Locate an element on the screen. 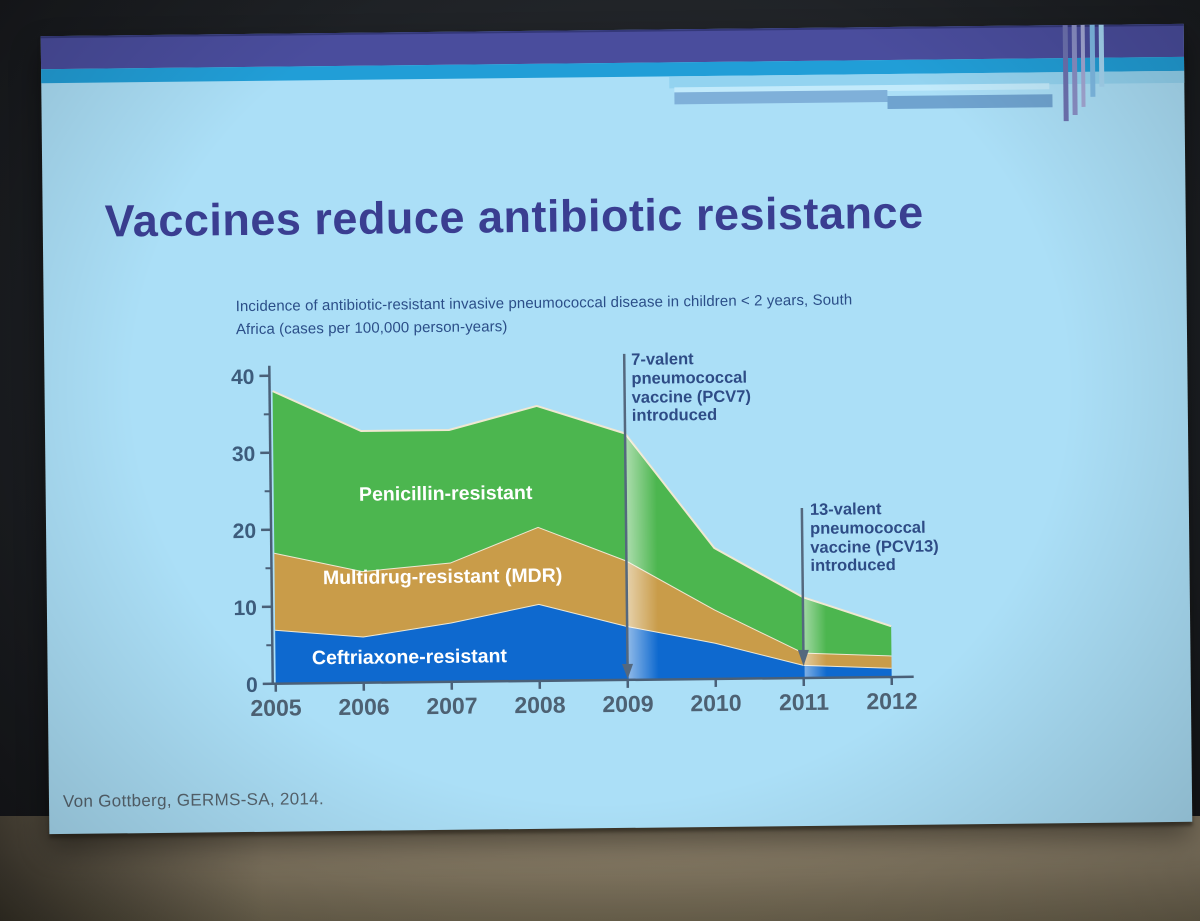  slide-title: Vaccines reduce antibiotic resistance is located at coordinates (514, 216).